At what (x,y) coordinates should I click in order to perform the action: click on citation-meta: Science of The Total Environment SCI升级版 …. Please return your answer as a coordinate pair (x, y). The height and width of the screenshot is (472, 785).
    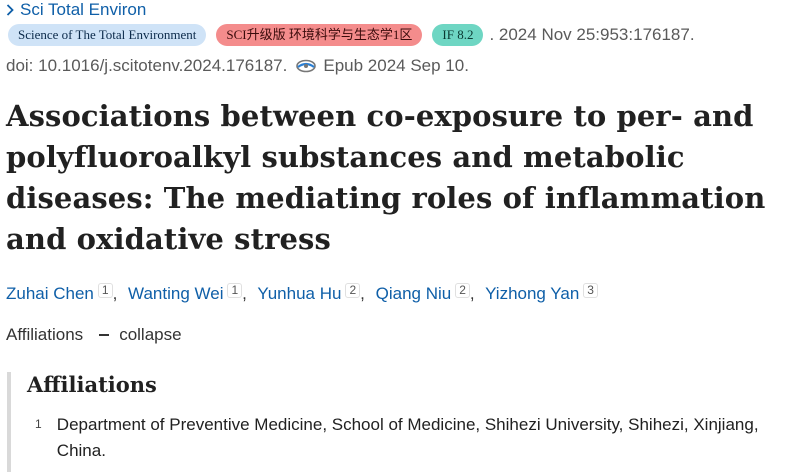
    Looking at the image, I should click on (351, 35).